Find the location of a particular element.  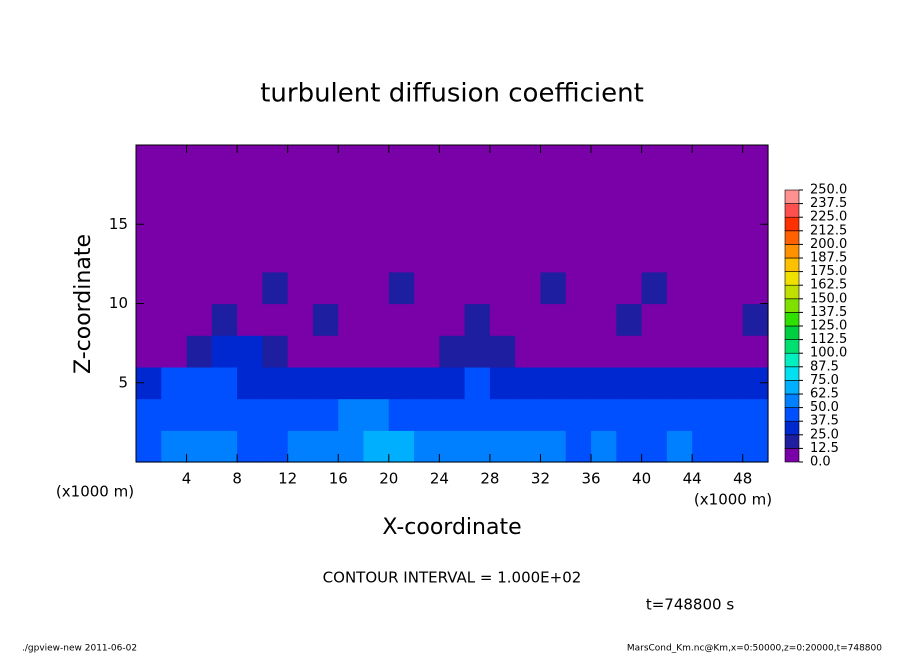

y-tick-label: 5 is located at coordinates (123, 382).